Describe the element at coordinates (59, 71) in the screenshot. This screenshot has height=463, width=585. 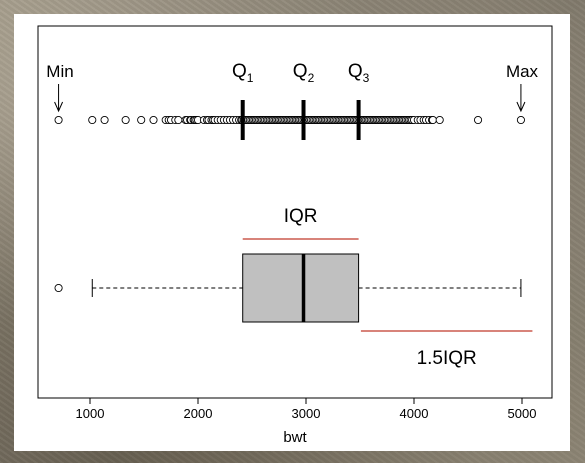
I see `min-label: Min` at that location.